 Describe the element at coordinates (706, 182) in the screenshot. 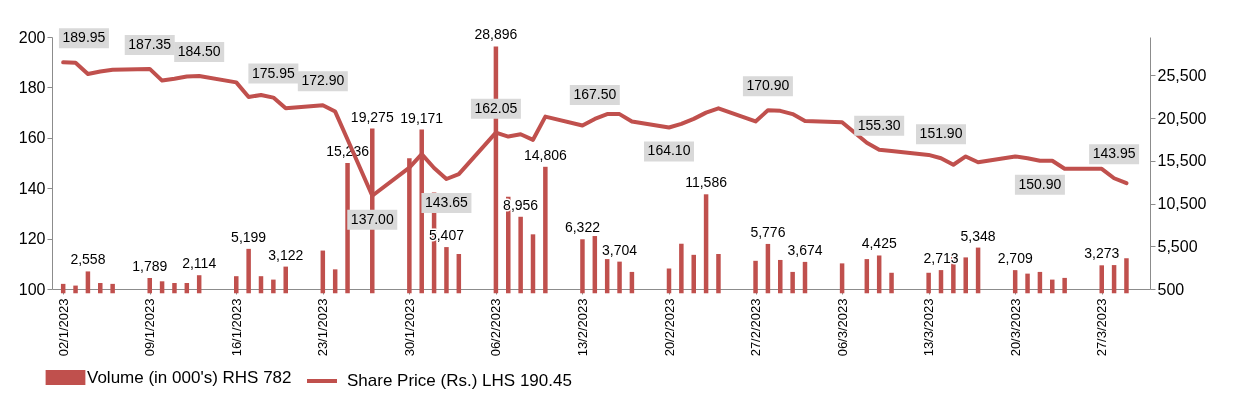

I see `data-label: 11,586` at that location.